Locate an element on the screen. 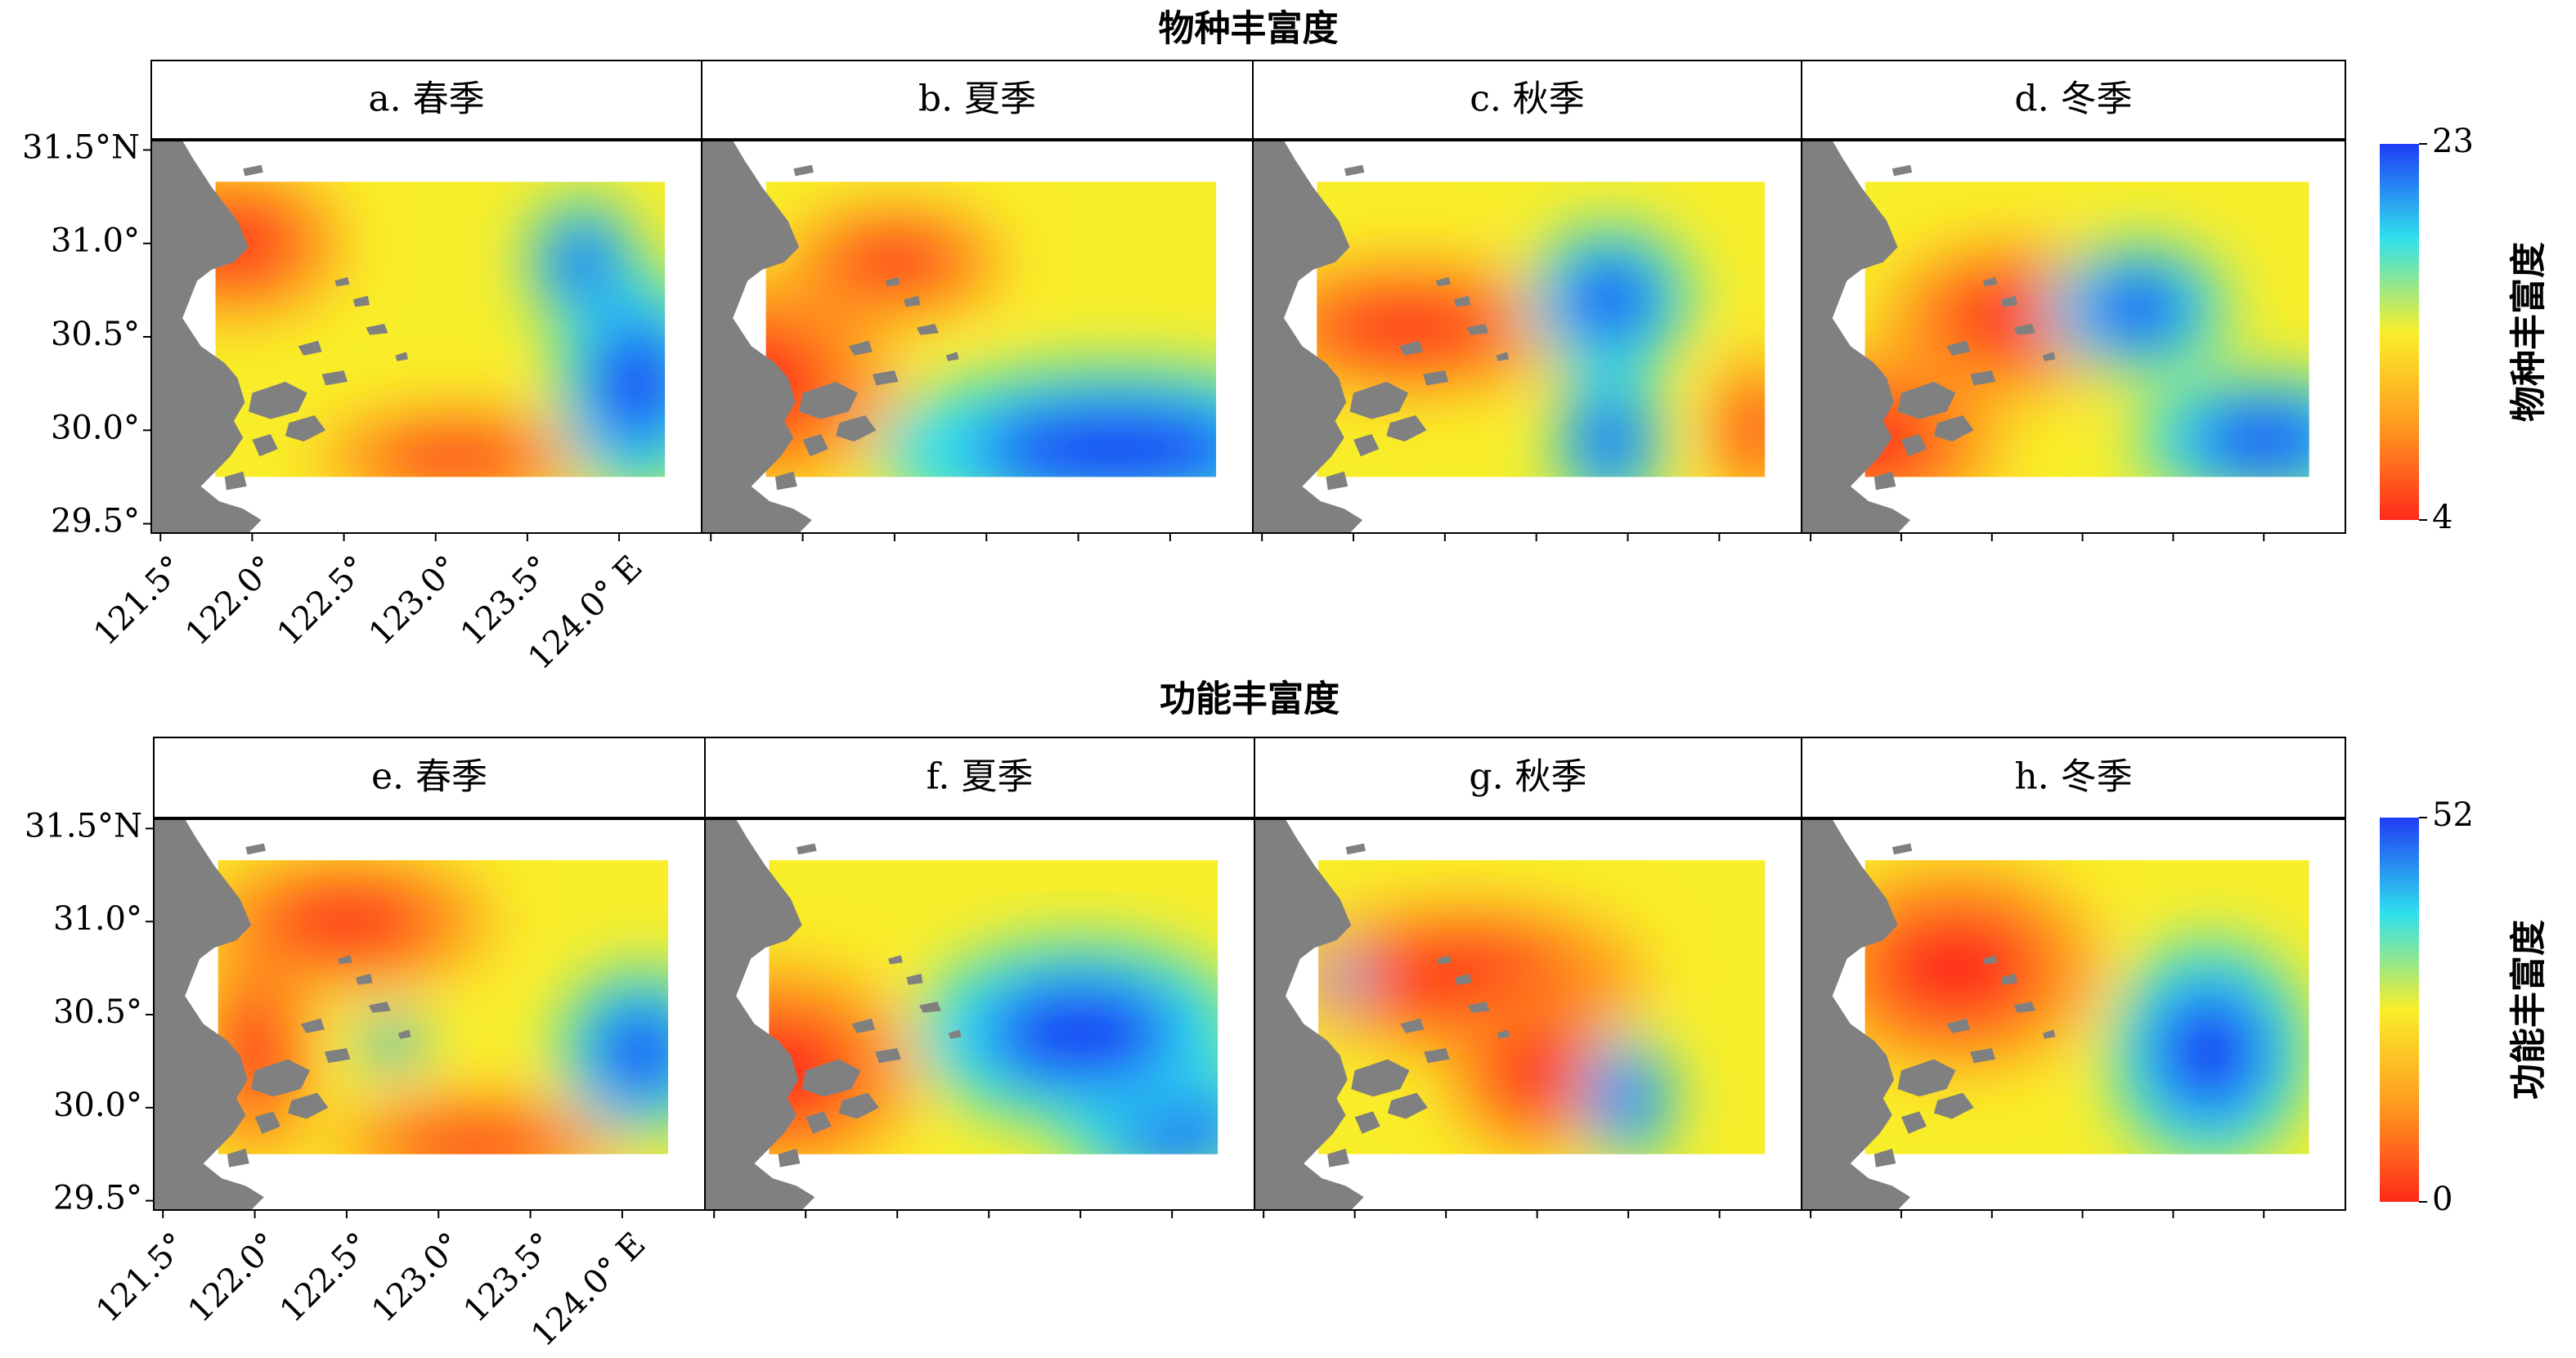 The height and width of the screenshot is (1358, 2576). colorbar-gradient is located at coordinates (2399, 1010).